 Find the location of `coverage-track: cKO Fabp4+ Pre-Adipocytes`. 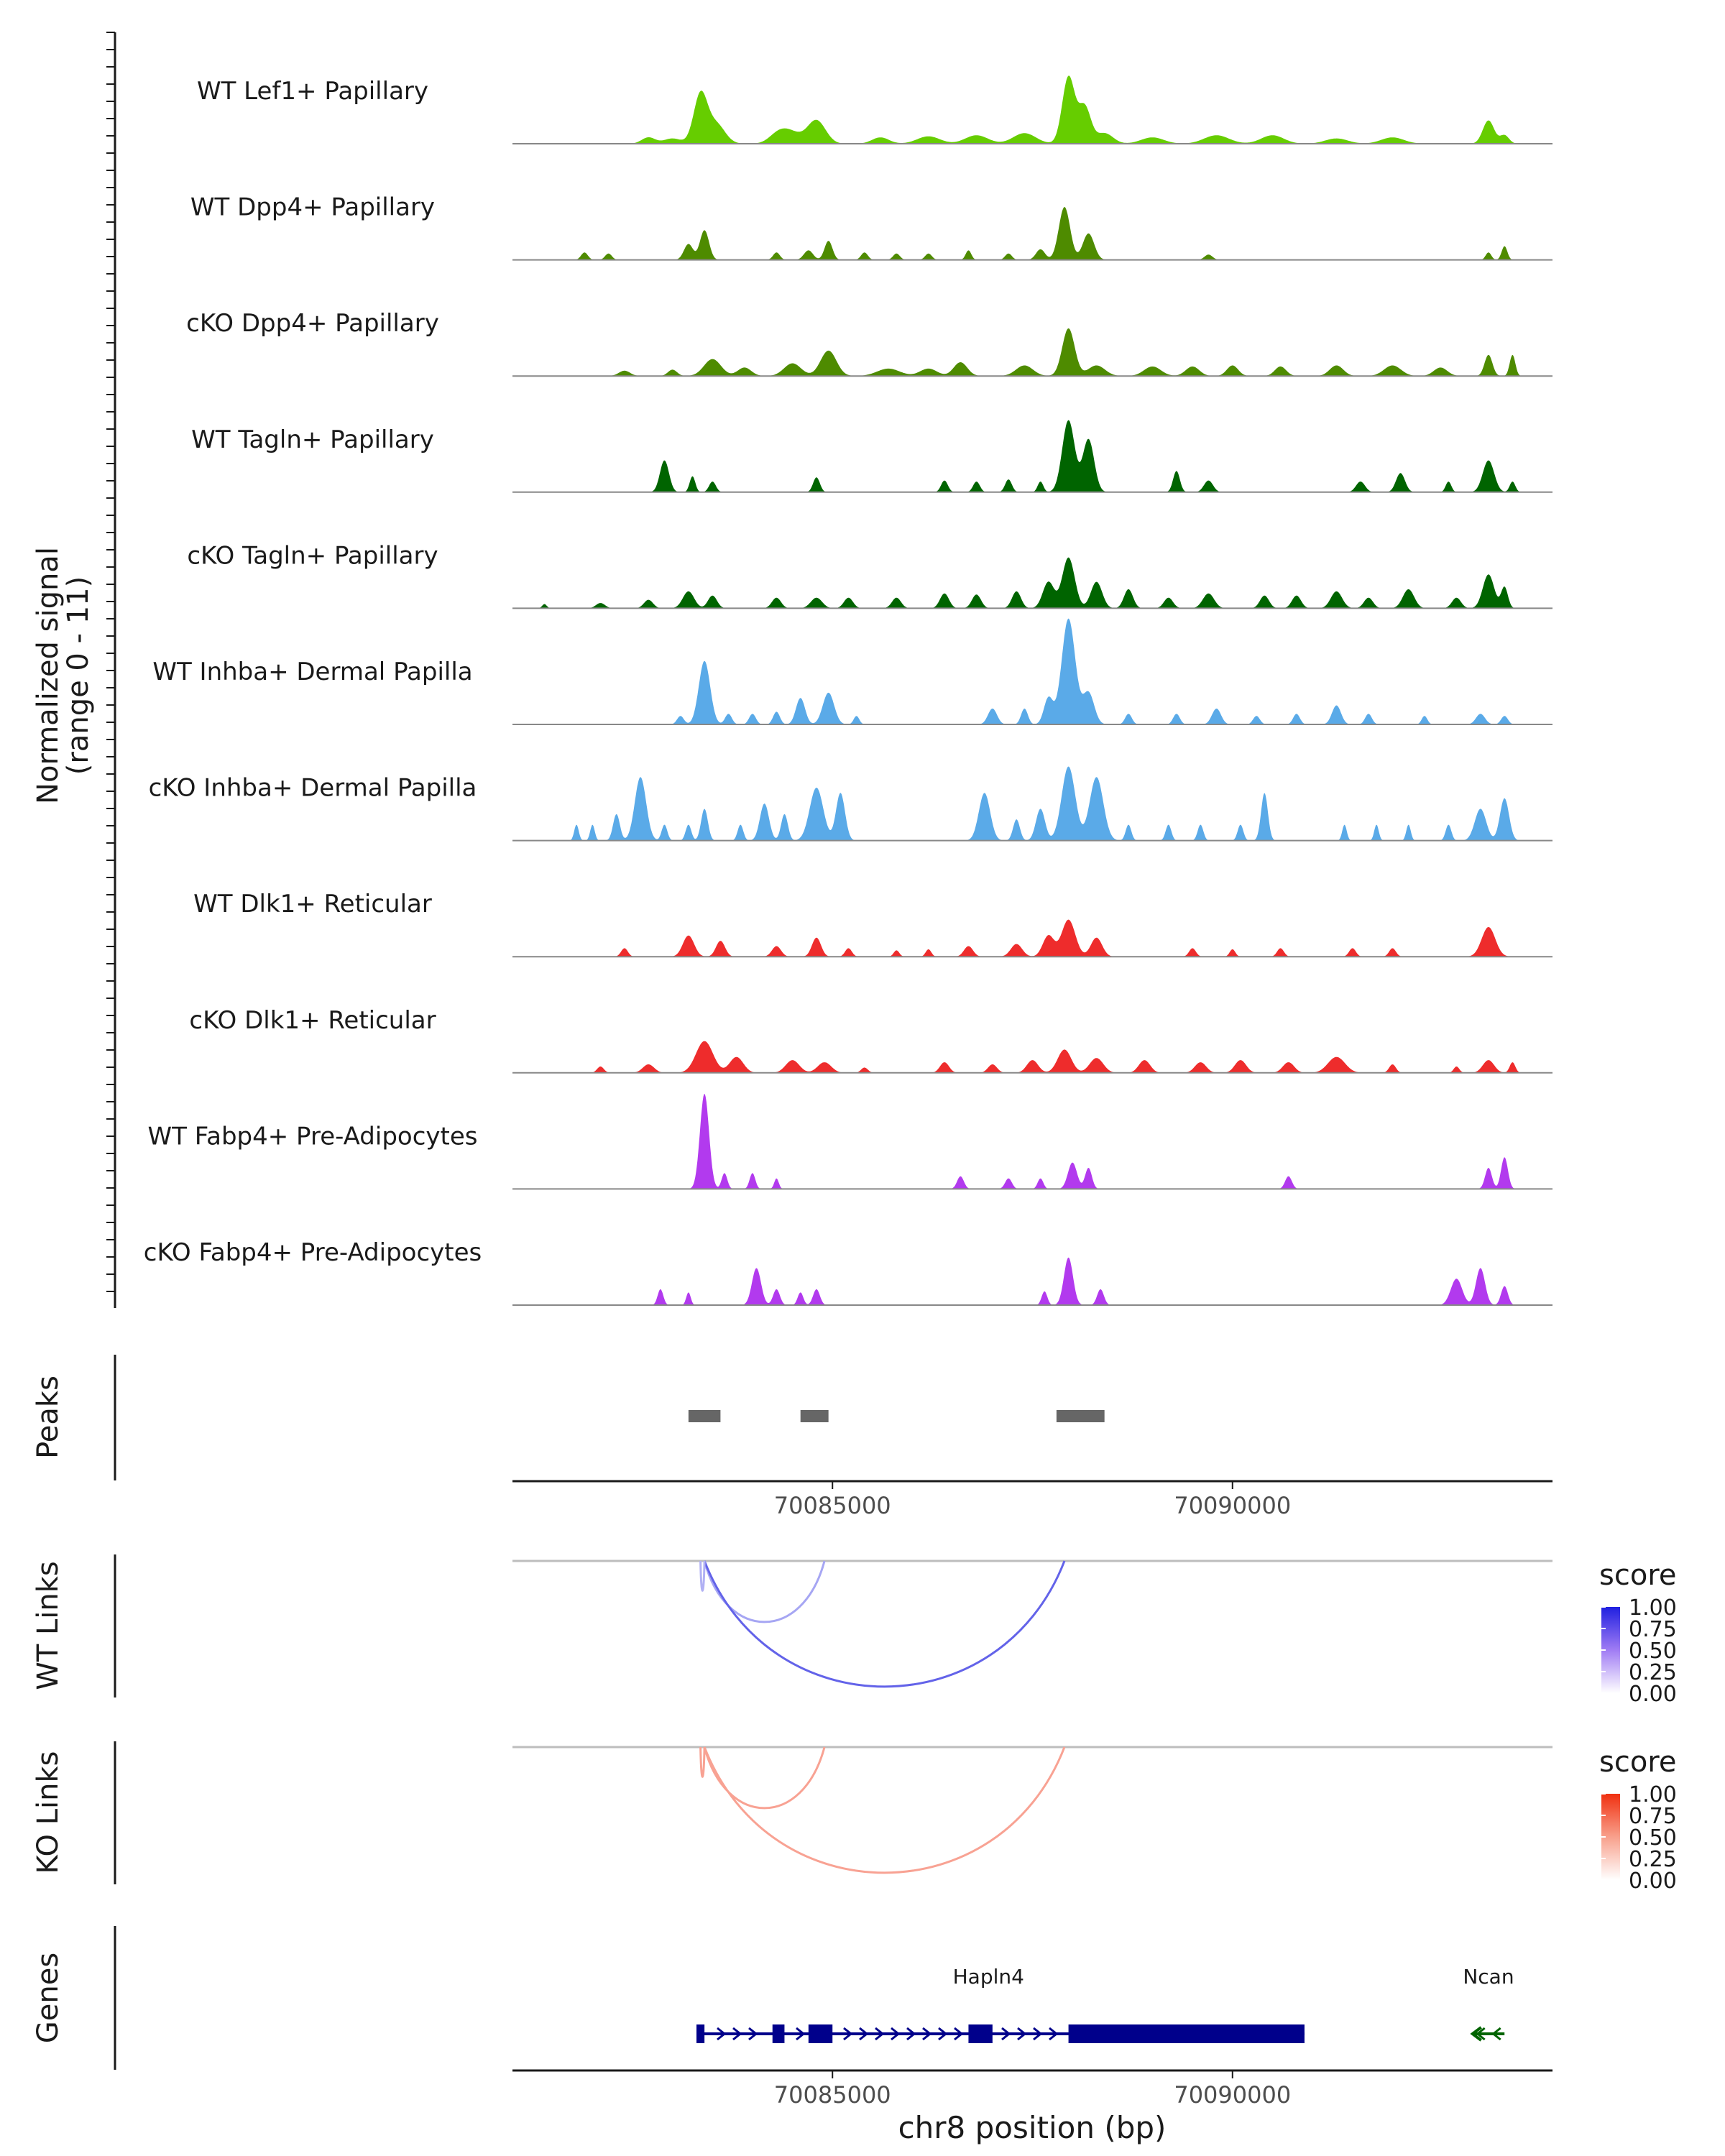

coverage-track: cKO Fabp4+ Pre-Adipocytes is located at coordinates (848, 1272).